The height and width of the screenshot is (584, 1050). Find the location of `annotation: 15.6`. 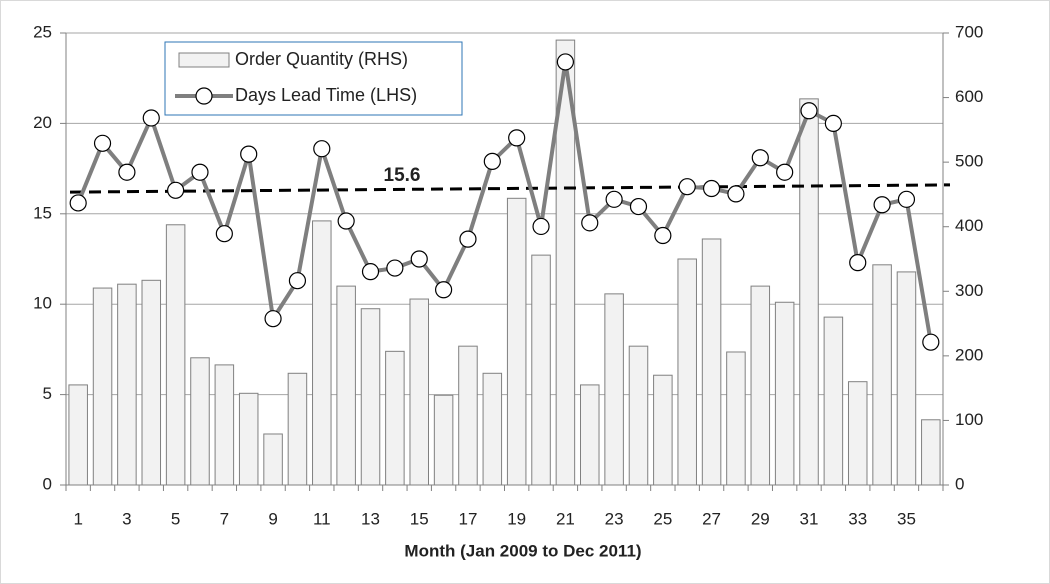

annotation: 15.6 is located at coordinates (402, 175).